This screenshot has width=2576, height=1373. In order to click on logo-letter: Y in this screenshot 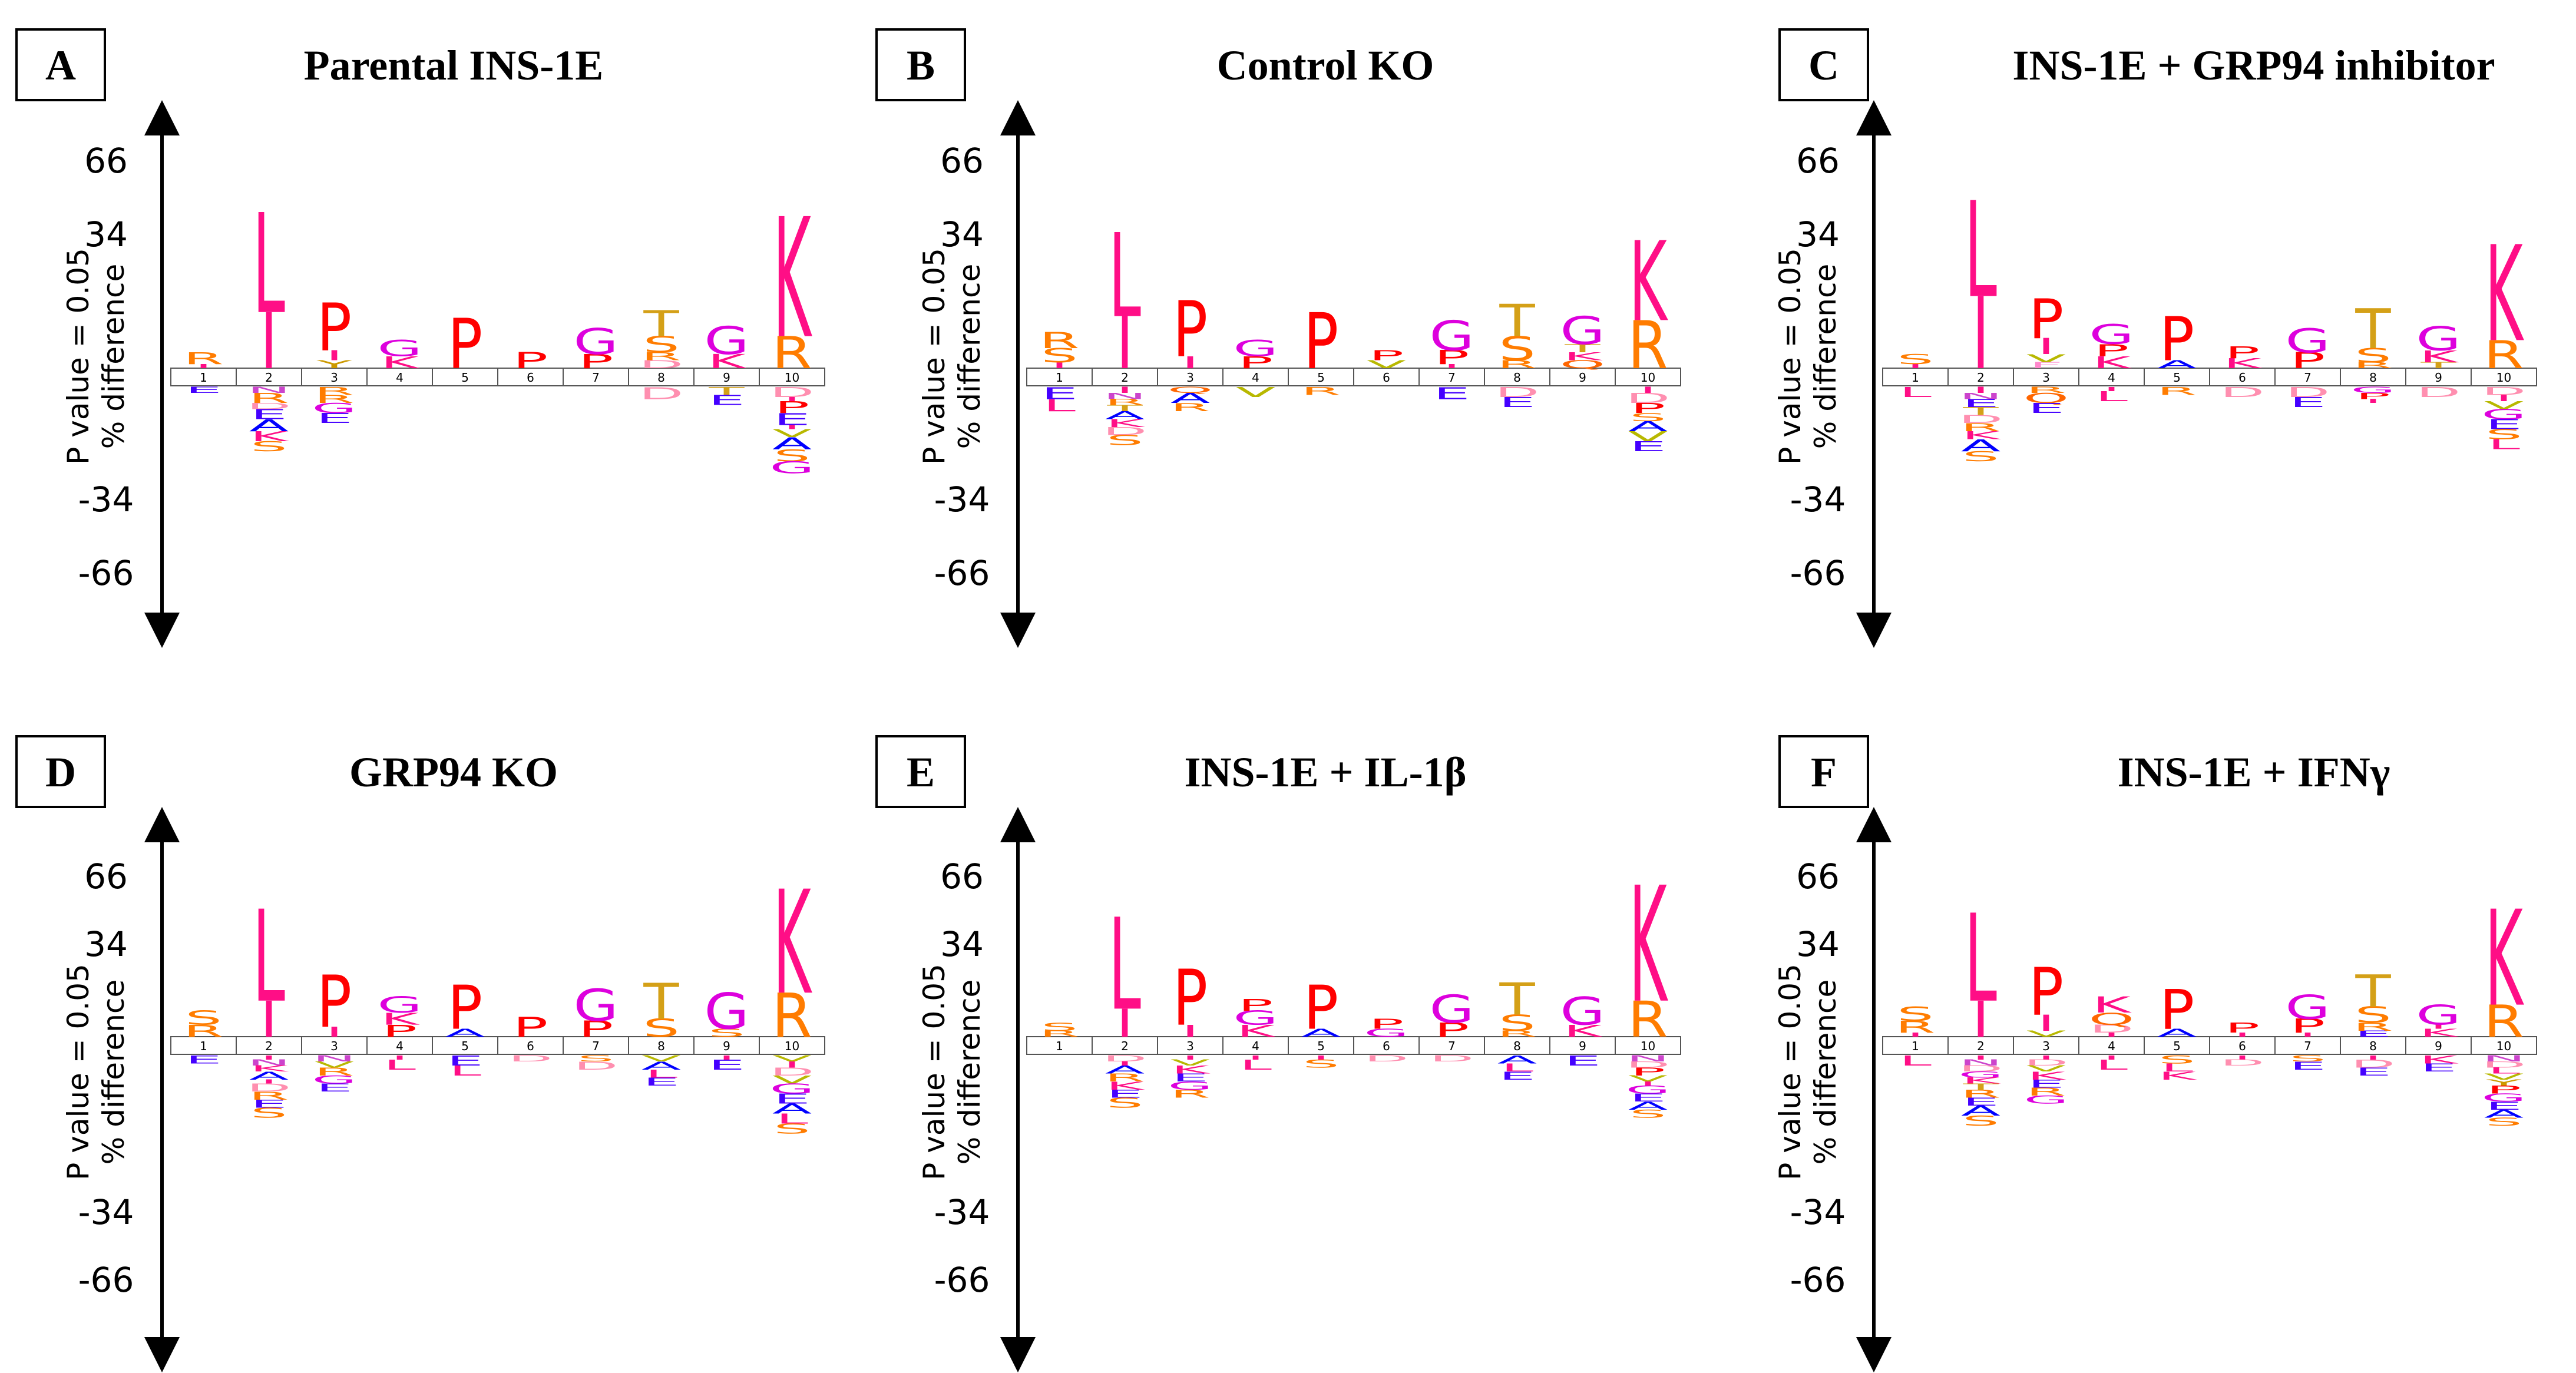, I will do `click(334, 364)`.